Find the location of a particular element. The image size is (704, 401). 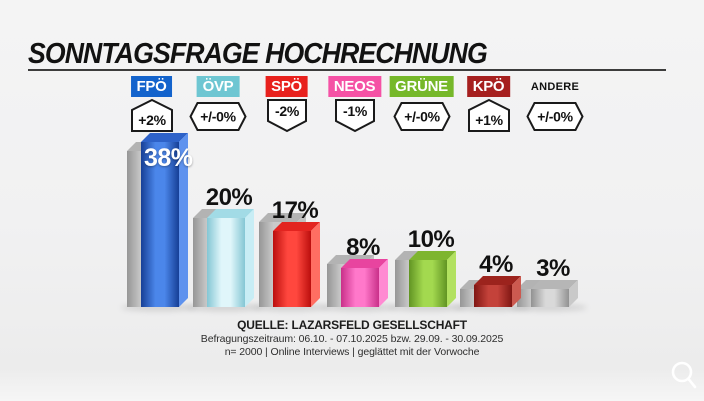

svg-text: -2% is located at coordinates (287, 111).